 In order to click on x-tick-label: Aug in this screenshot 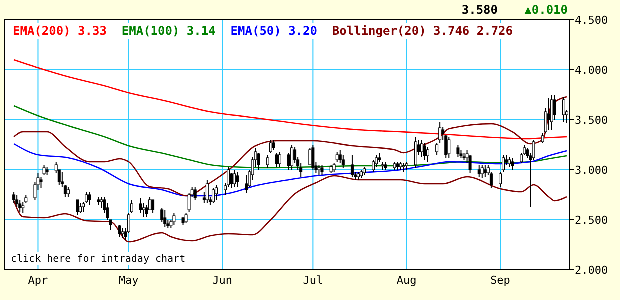, I will do `click(406, 280)`.